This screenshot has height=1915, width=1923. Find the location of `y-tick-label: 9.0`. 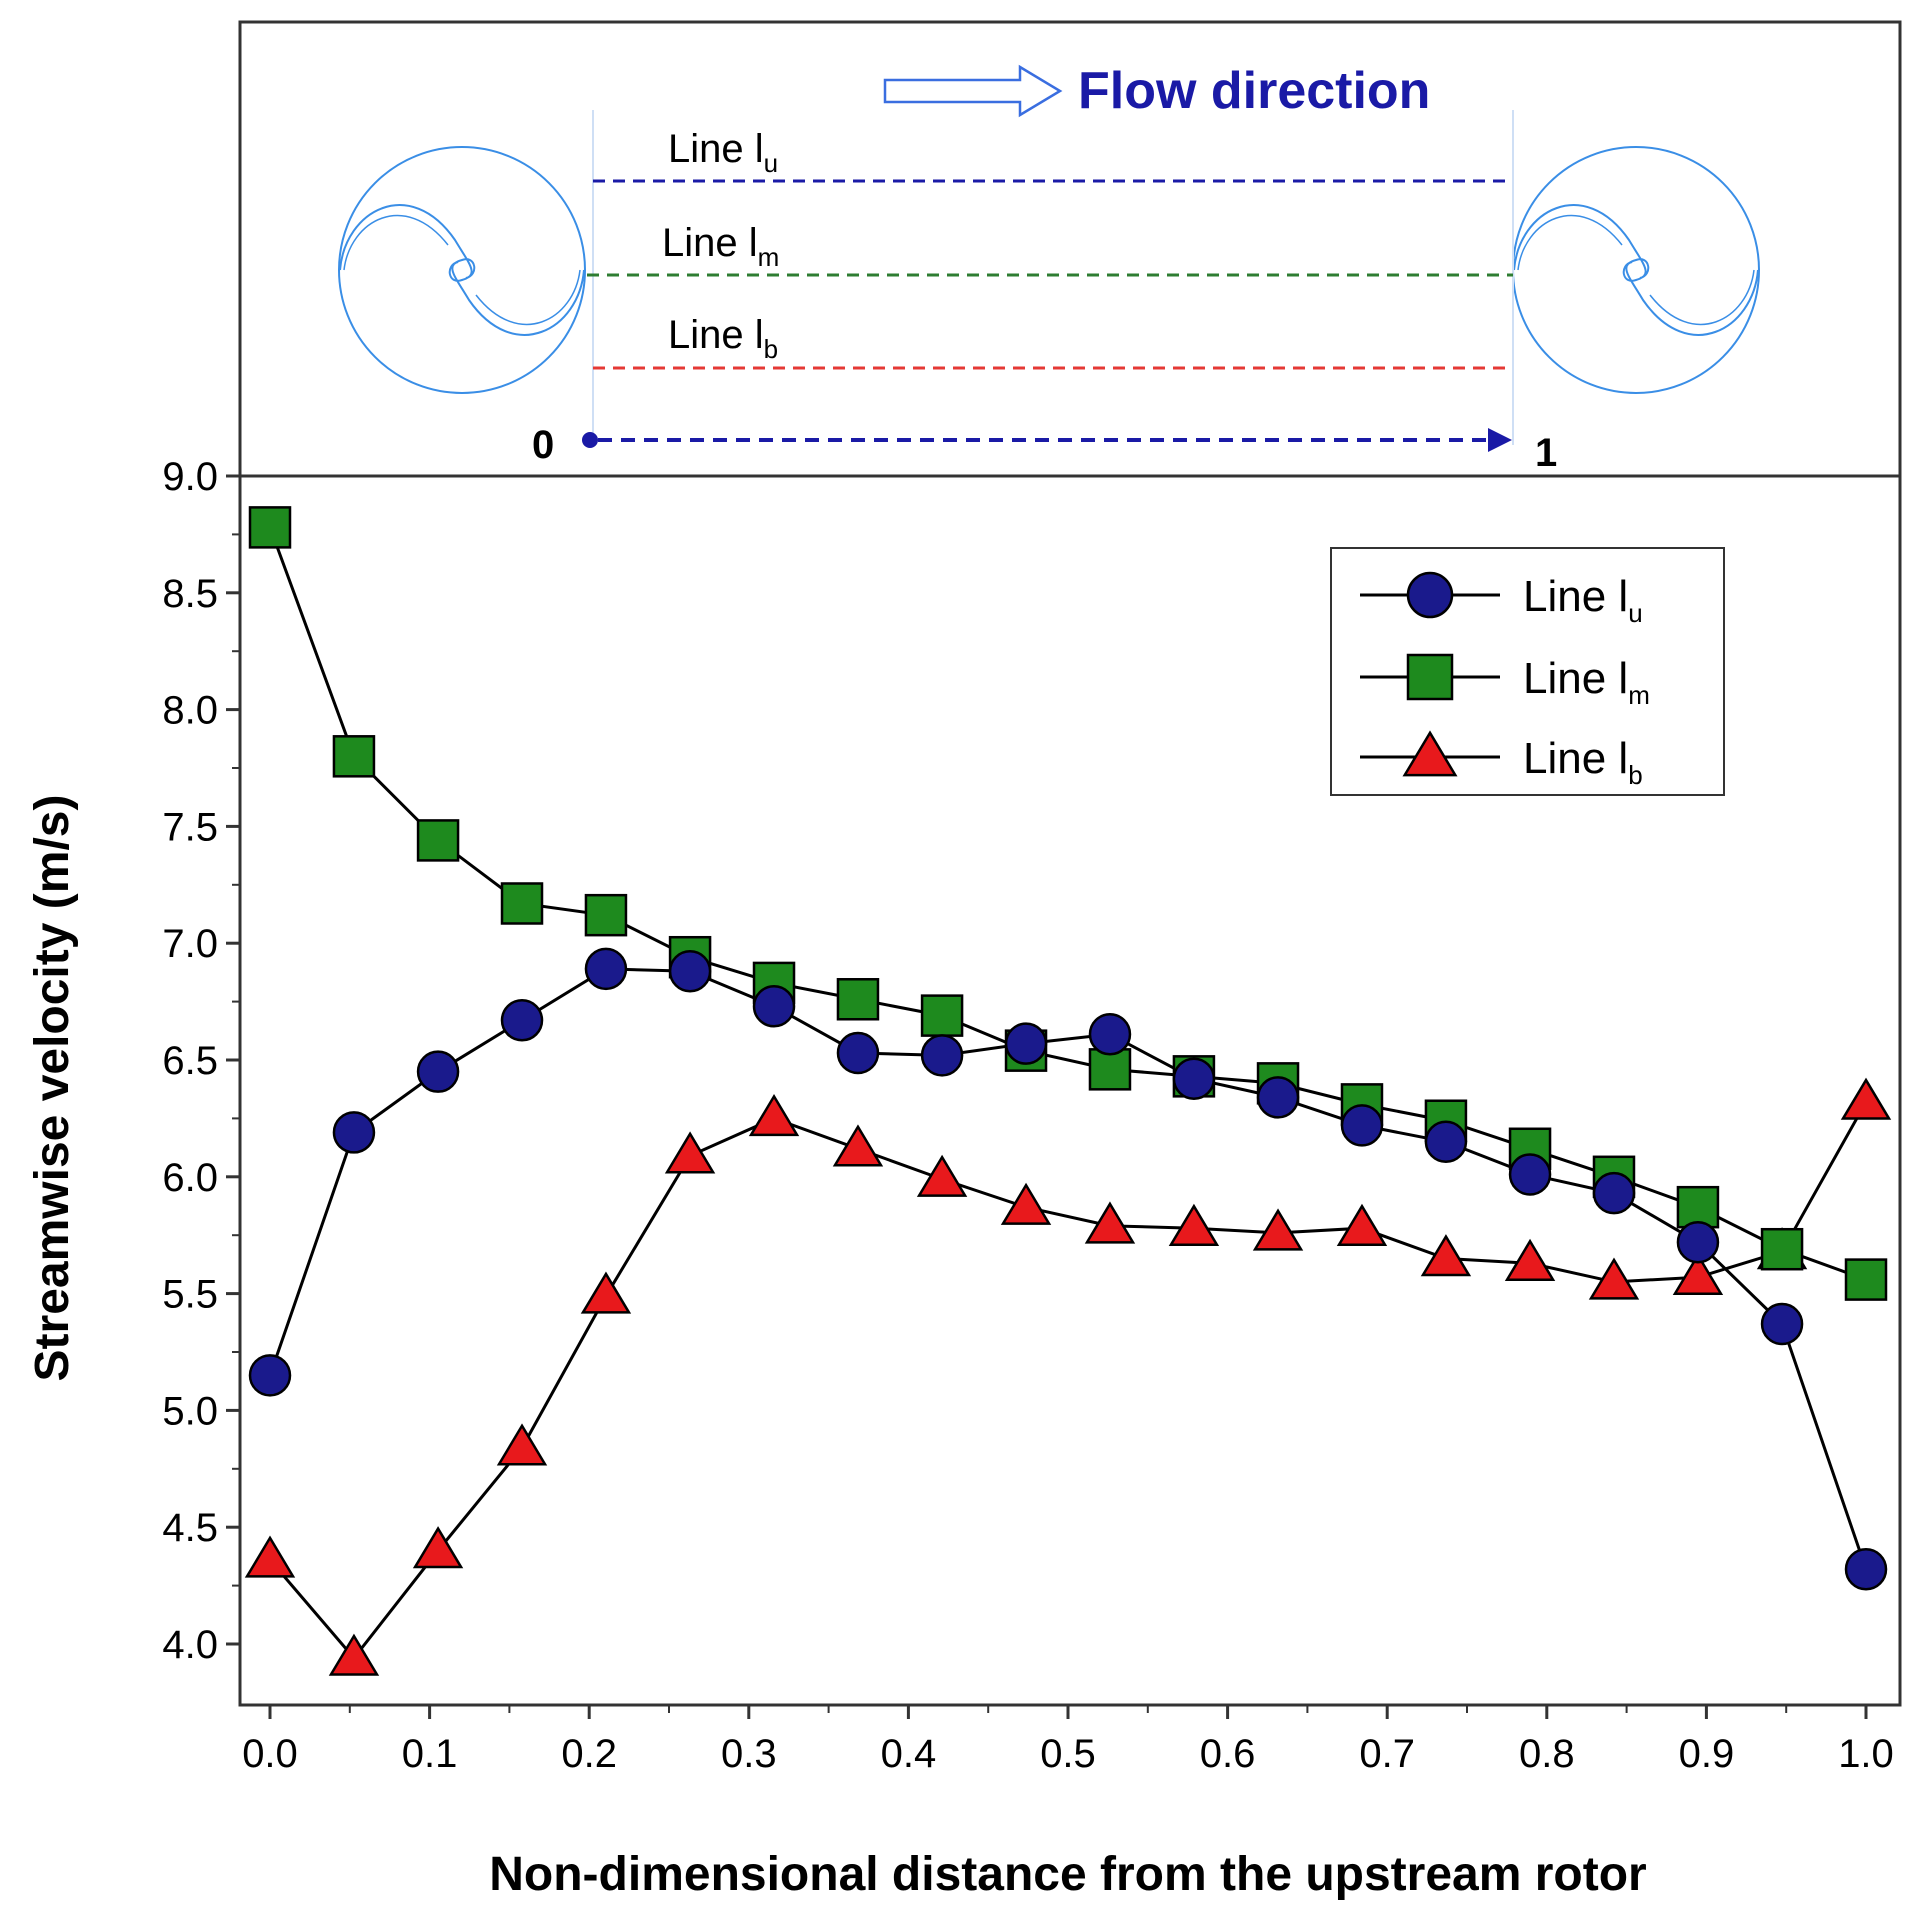

y-tick-label: 9.0 is located at coordinates (190, 477).